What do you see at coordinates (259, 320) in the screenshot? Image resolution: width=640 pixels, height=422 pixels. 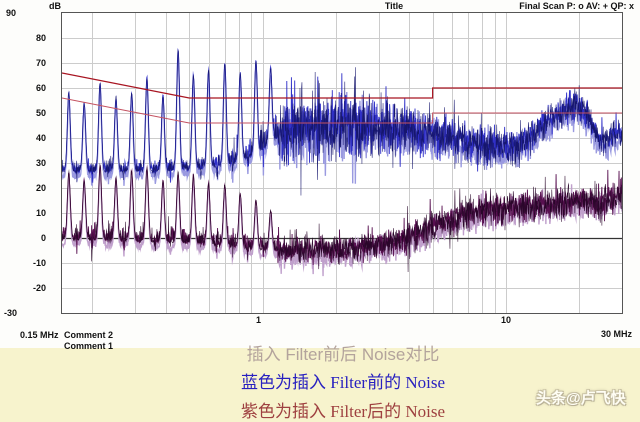 I see `x-tick-1mhz: 1` at bounding box center [259, 320].